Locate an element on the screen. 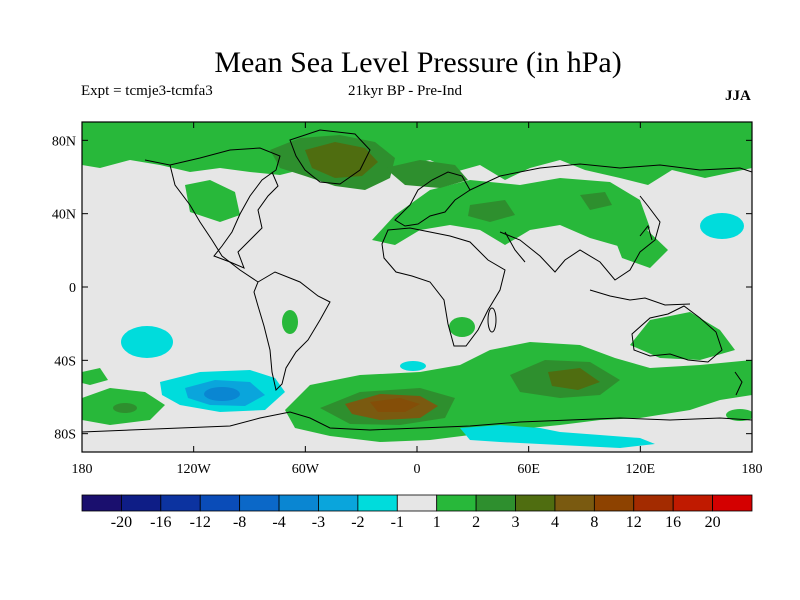 Image resolution: width=800 pixels, height=600 pixels. colorbar-label: 1 is located at coordinates (437, 522).